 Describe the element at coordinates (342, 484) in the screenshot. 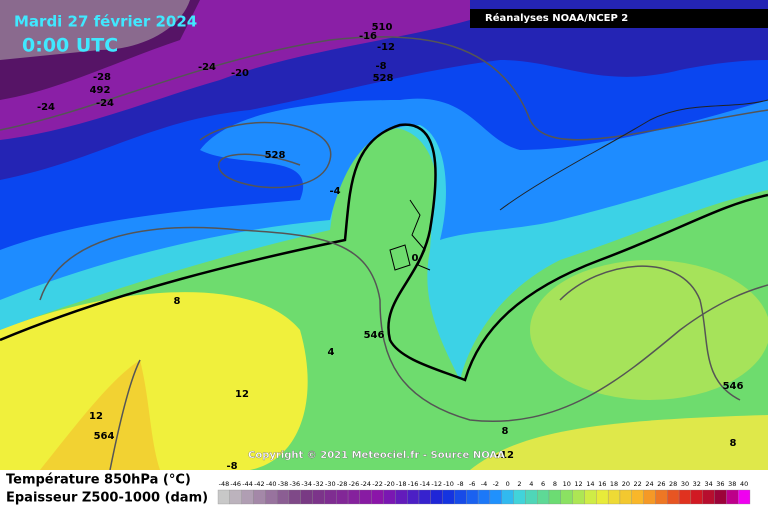

I see `scale-label: -28` at that location.